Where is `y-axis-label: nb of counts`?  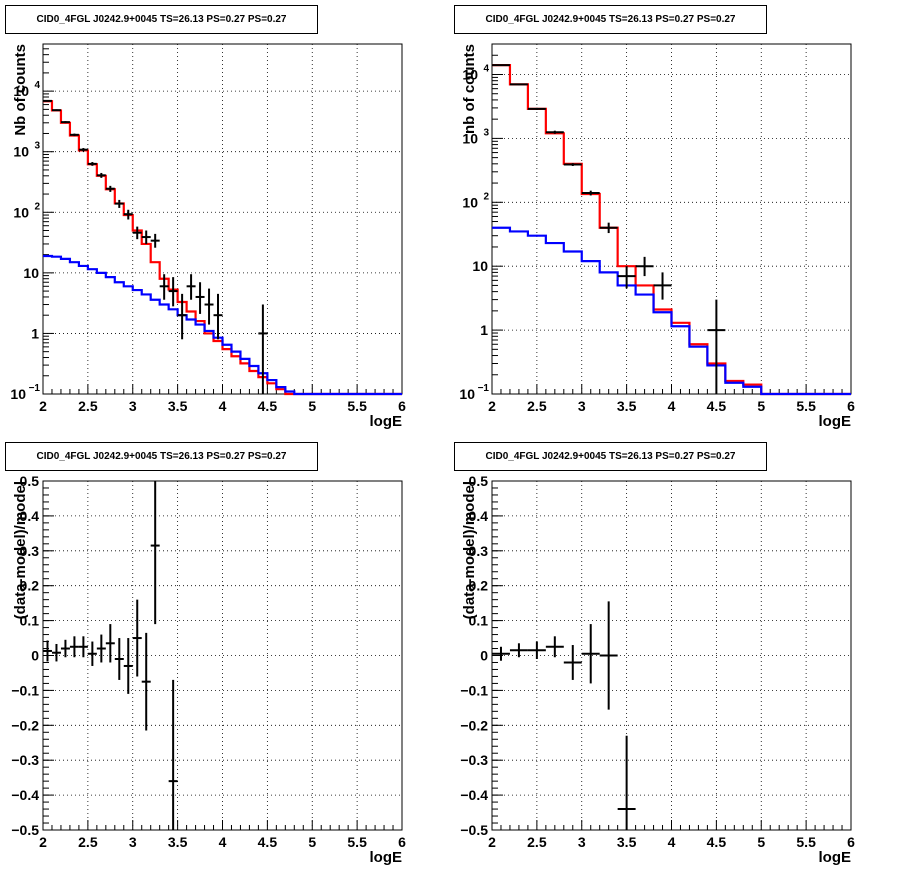 y-axis-label: nb of counts is located at coordinates (469, 89).